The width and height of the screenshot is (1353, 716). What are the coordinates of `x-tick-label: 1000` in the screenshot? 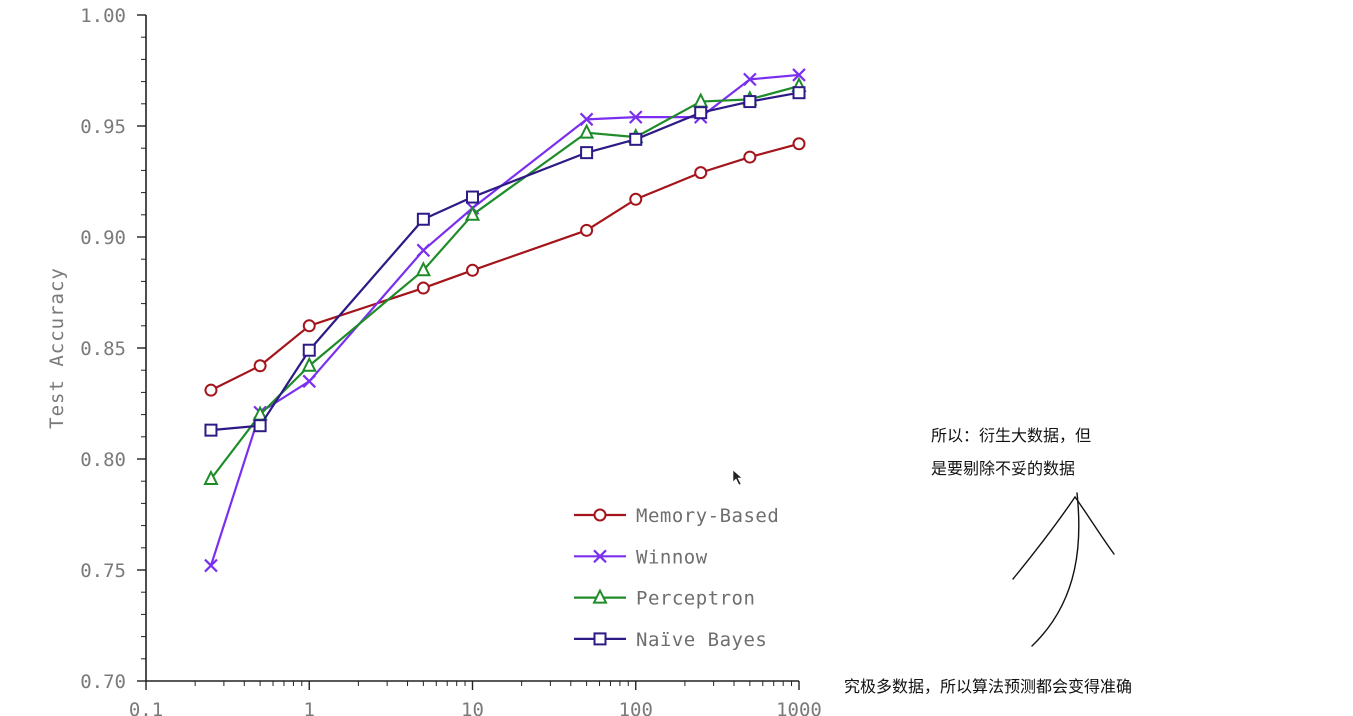 It's located at (799, 707).